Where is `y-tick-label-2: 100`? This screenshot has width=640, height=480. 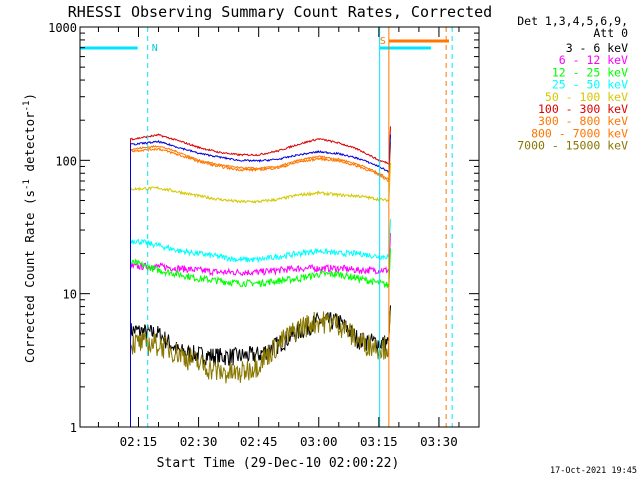
y-tick-label-2: 100 is located at coordinates (66, 161).